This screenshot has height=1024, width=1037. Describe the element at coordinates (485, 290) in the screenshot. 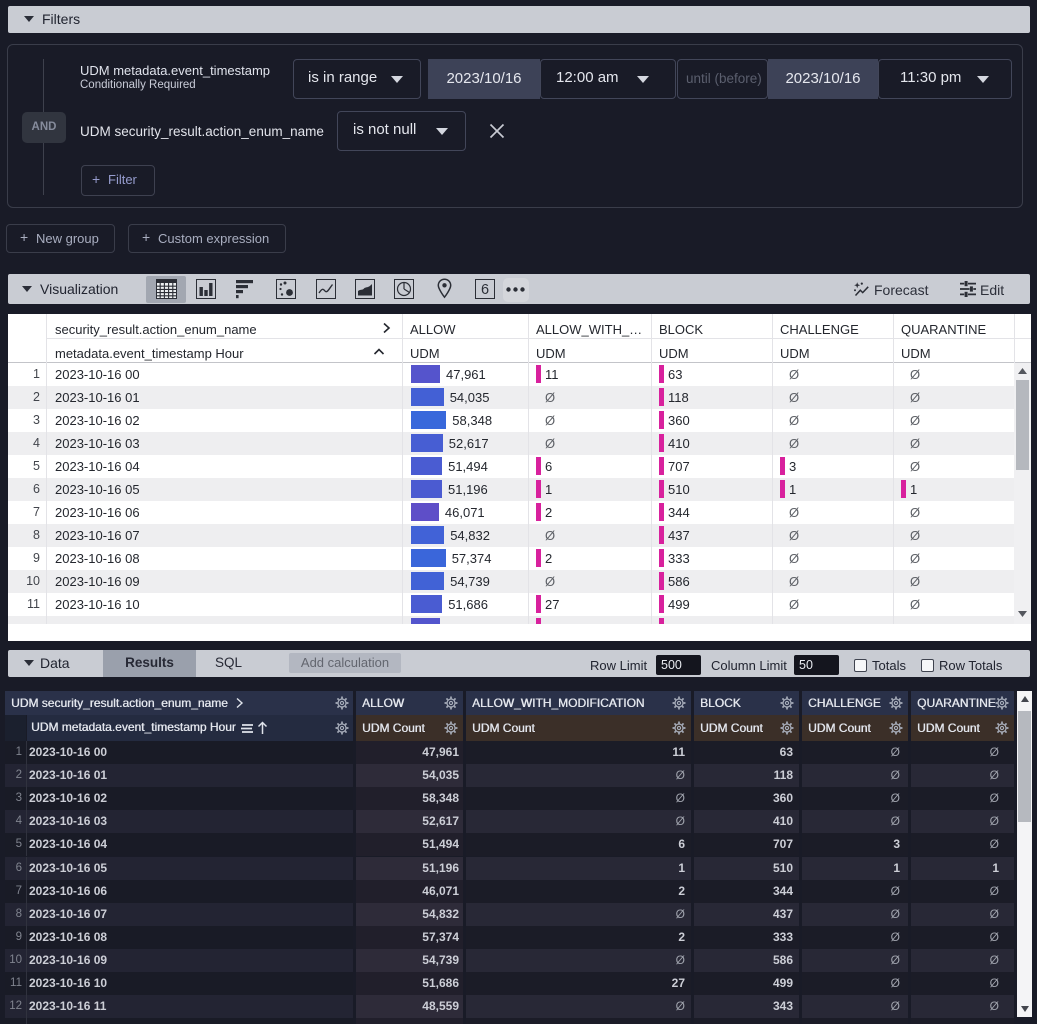

I see `svg-text: 6` at that location.